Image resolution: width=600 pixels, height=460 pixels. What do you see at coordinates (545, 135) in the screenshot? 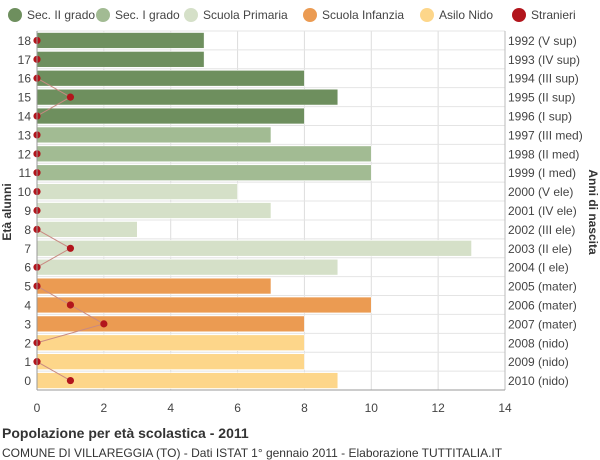
I see `y-tick-label-right: 1997 (III med)` at bounding box center [545, 135].